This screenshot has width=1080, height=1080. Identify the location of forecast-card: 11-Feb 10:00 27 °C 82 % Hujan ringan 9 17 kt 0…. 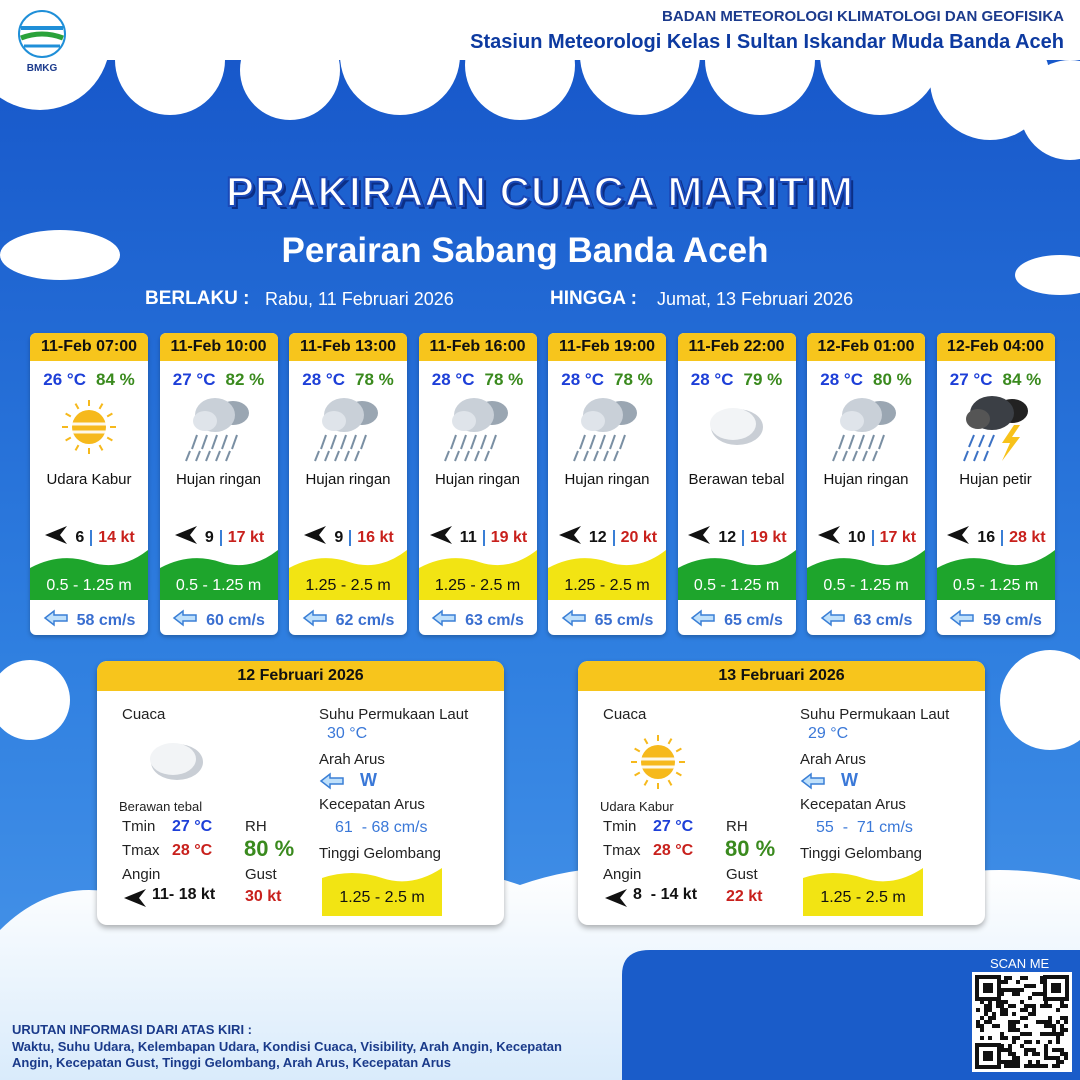
(218, 484).